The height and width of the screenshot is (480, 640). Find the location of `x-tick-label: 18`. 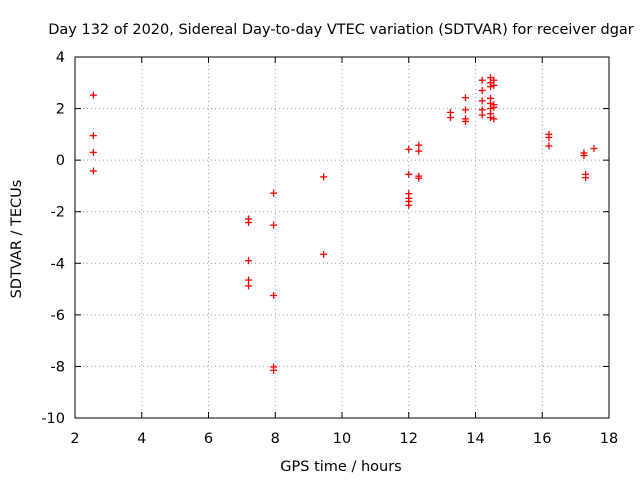

x-tick-label: 18 is located at coordinates (609, 439).